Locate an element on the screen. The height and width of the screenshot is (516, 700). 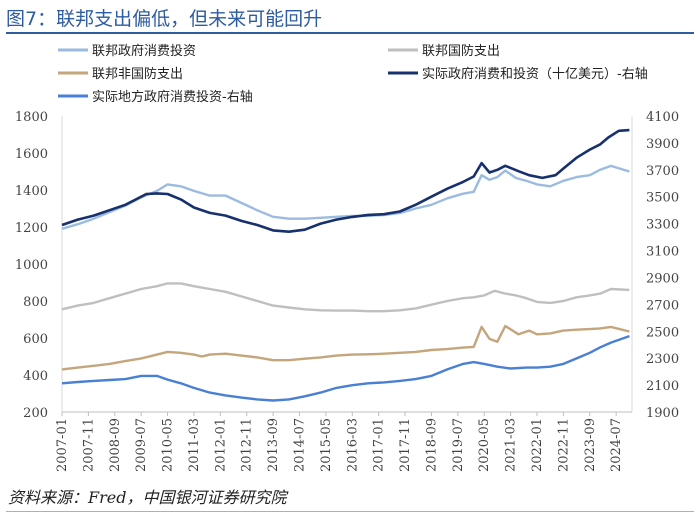
left-tick-label: 1200 is located at coordinates (31, 228).